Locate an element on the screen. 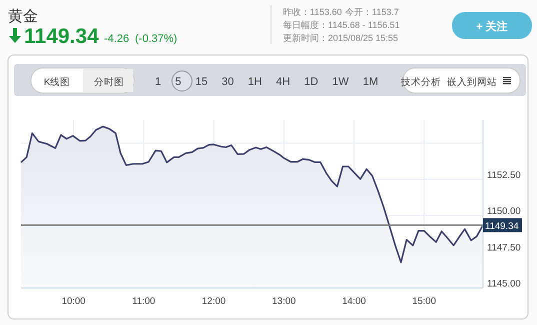 The width and height of the screenshot is (537, 325). text: K线图 is located at coordinates (57, 82).